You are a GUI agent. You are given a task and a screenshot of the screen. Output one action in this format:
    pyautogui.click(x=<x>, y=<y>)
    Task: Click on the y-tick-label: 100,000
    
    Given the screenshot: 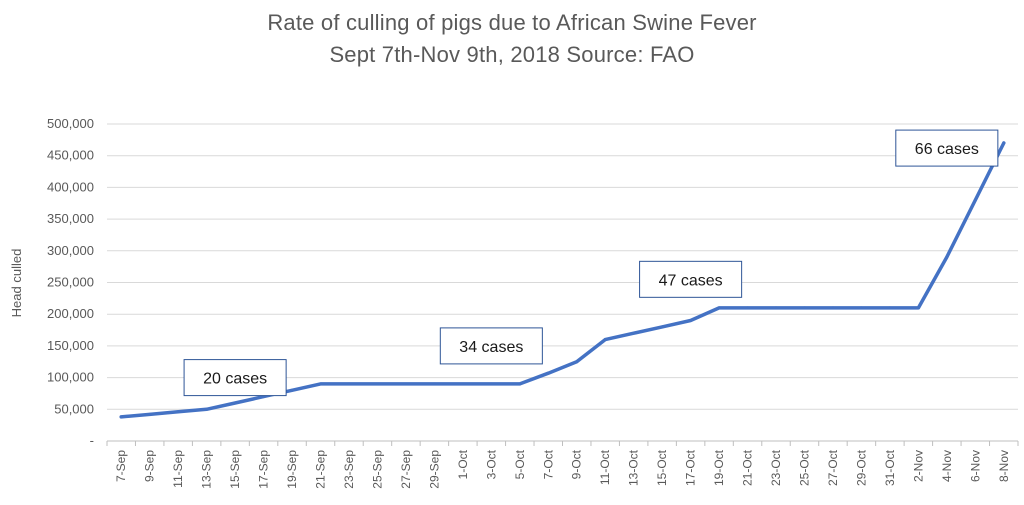 What is the action you would take?
    pyautogui.click(x=70, y=377)
    